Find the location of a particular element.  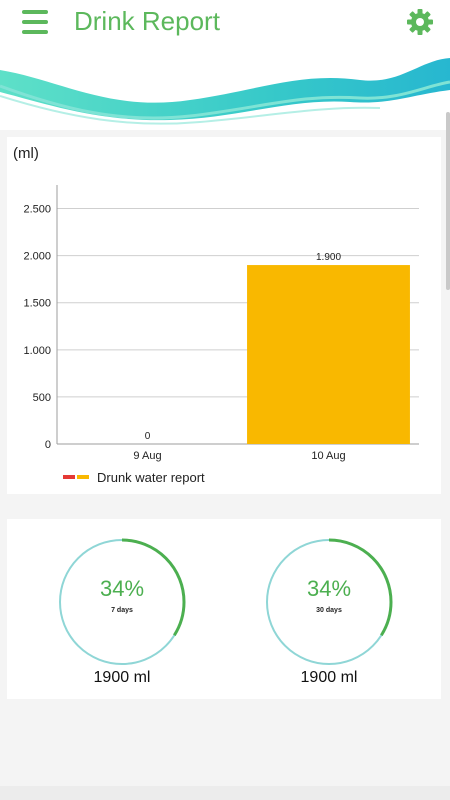

x-tick-label: 10 Aug is located at coordinates (328, 456).